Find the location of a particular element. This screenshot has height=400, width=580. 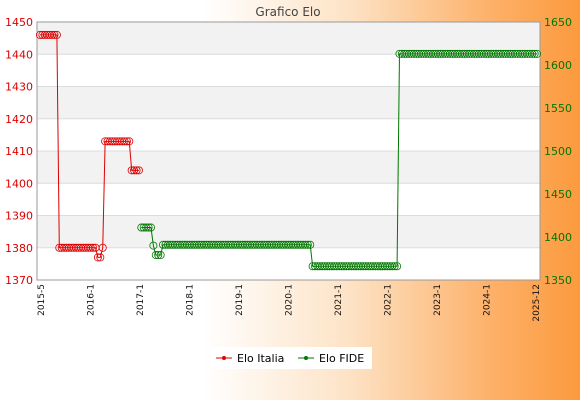

x-axis-tick-label: 2021-1 is located at coordinates (339, 300).